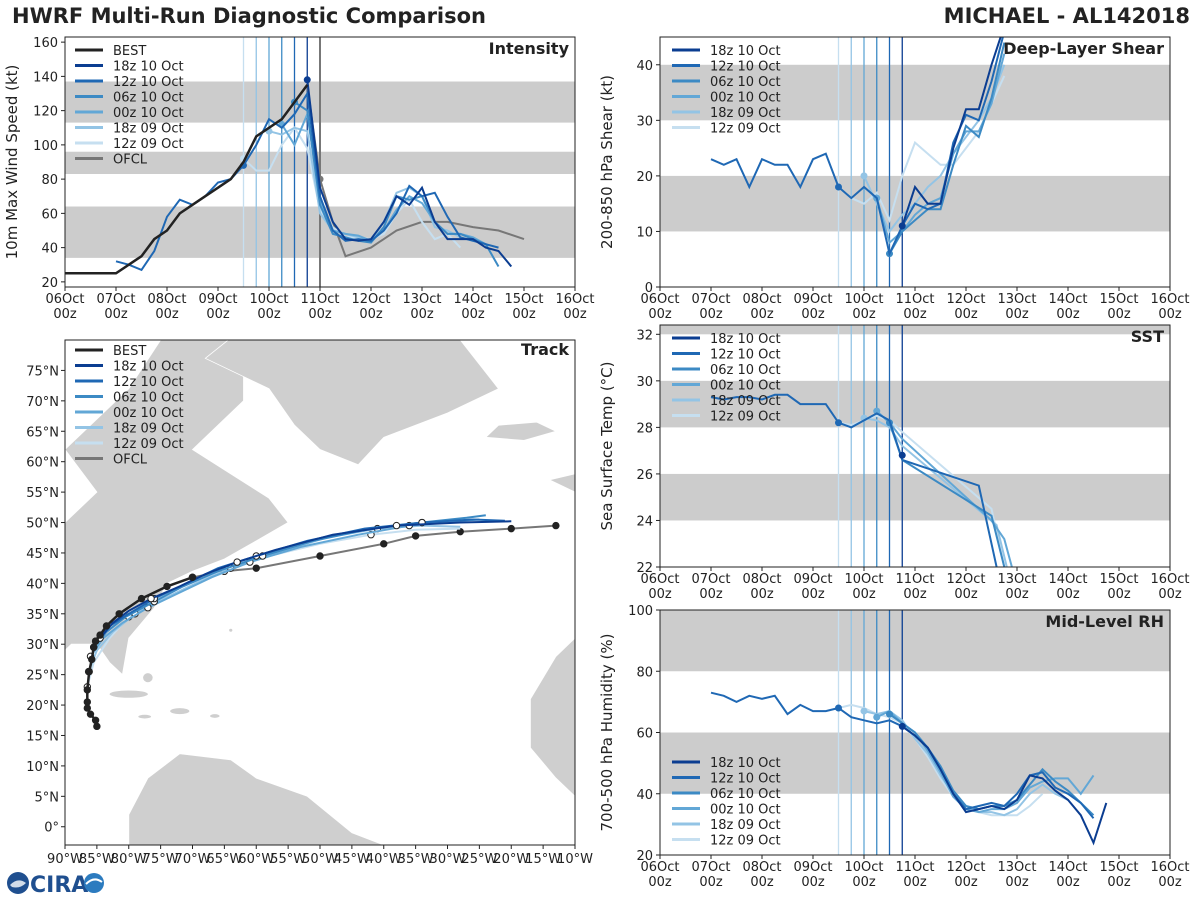 This screenshot has height=900, width=1200. I want to click on intensity-ytick-label: 140, so click(45, 77).